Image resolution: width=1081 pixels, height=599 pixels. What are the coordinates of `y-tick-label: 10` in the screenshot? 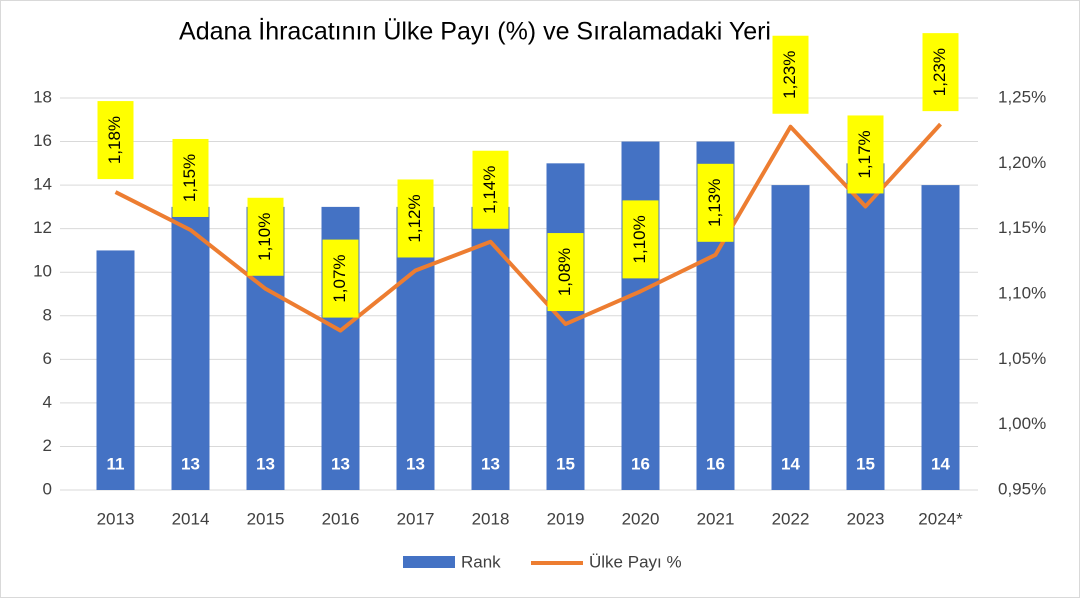 It's located at (42, 271).